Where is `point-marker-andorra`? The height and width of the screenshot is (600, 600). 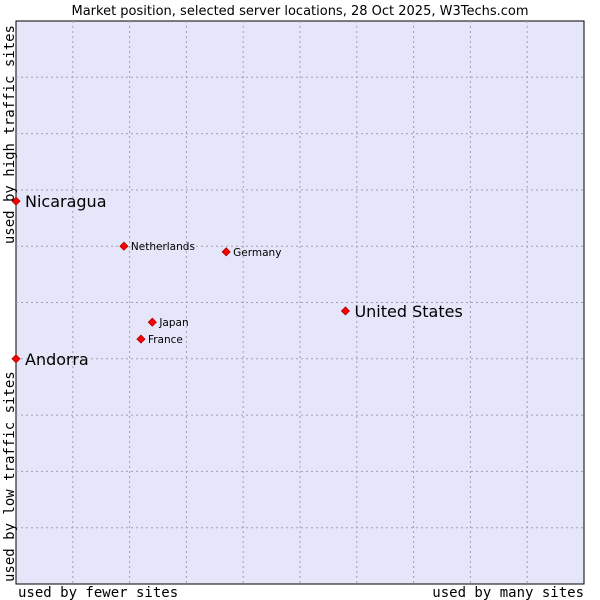 point-marker-andorra is located at coordinates (16, 359).